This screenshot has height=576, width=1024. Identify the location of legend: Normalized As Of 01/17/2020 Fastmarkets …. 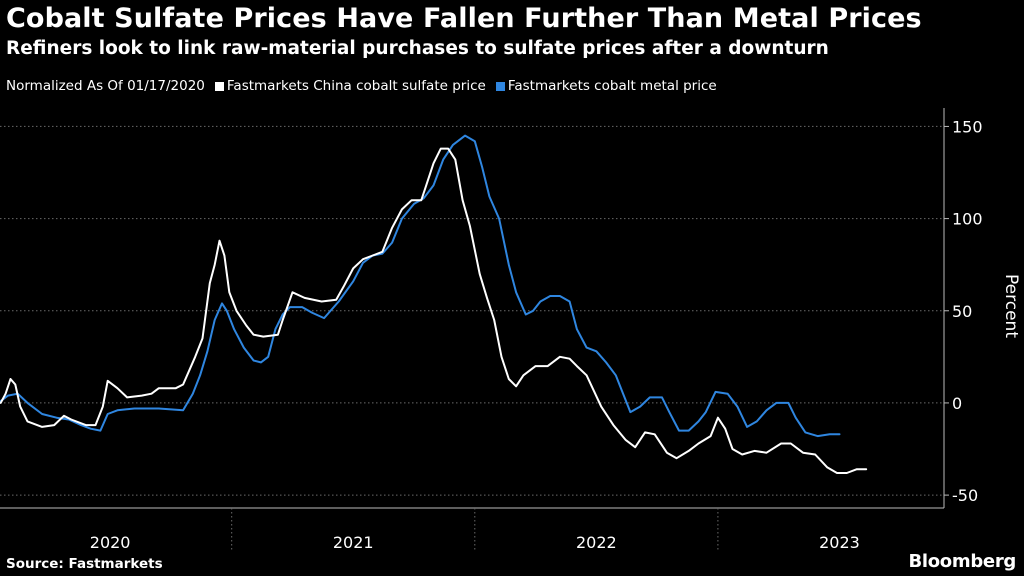
(366, 86).